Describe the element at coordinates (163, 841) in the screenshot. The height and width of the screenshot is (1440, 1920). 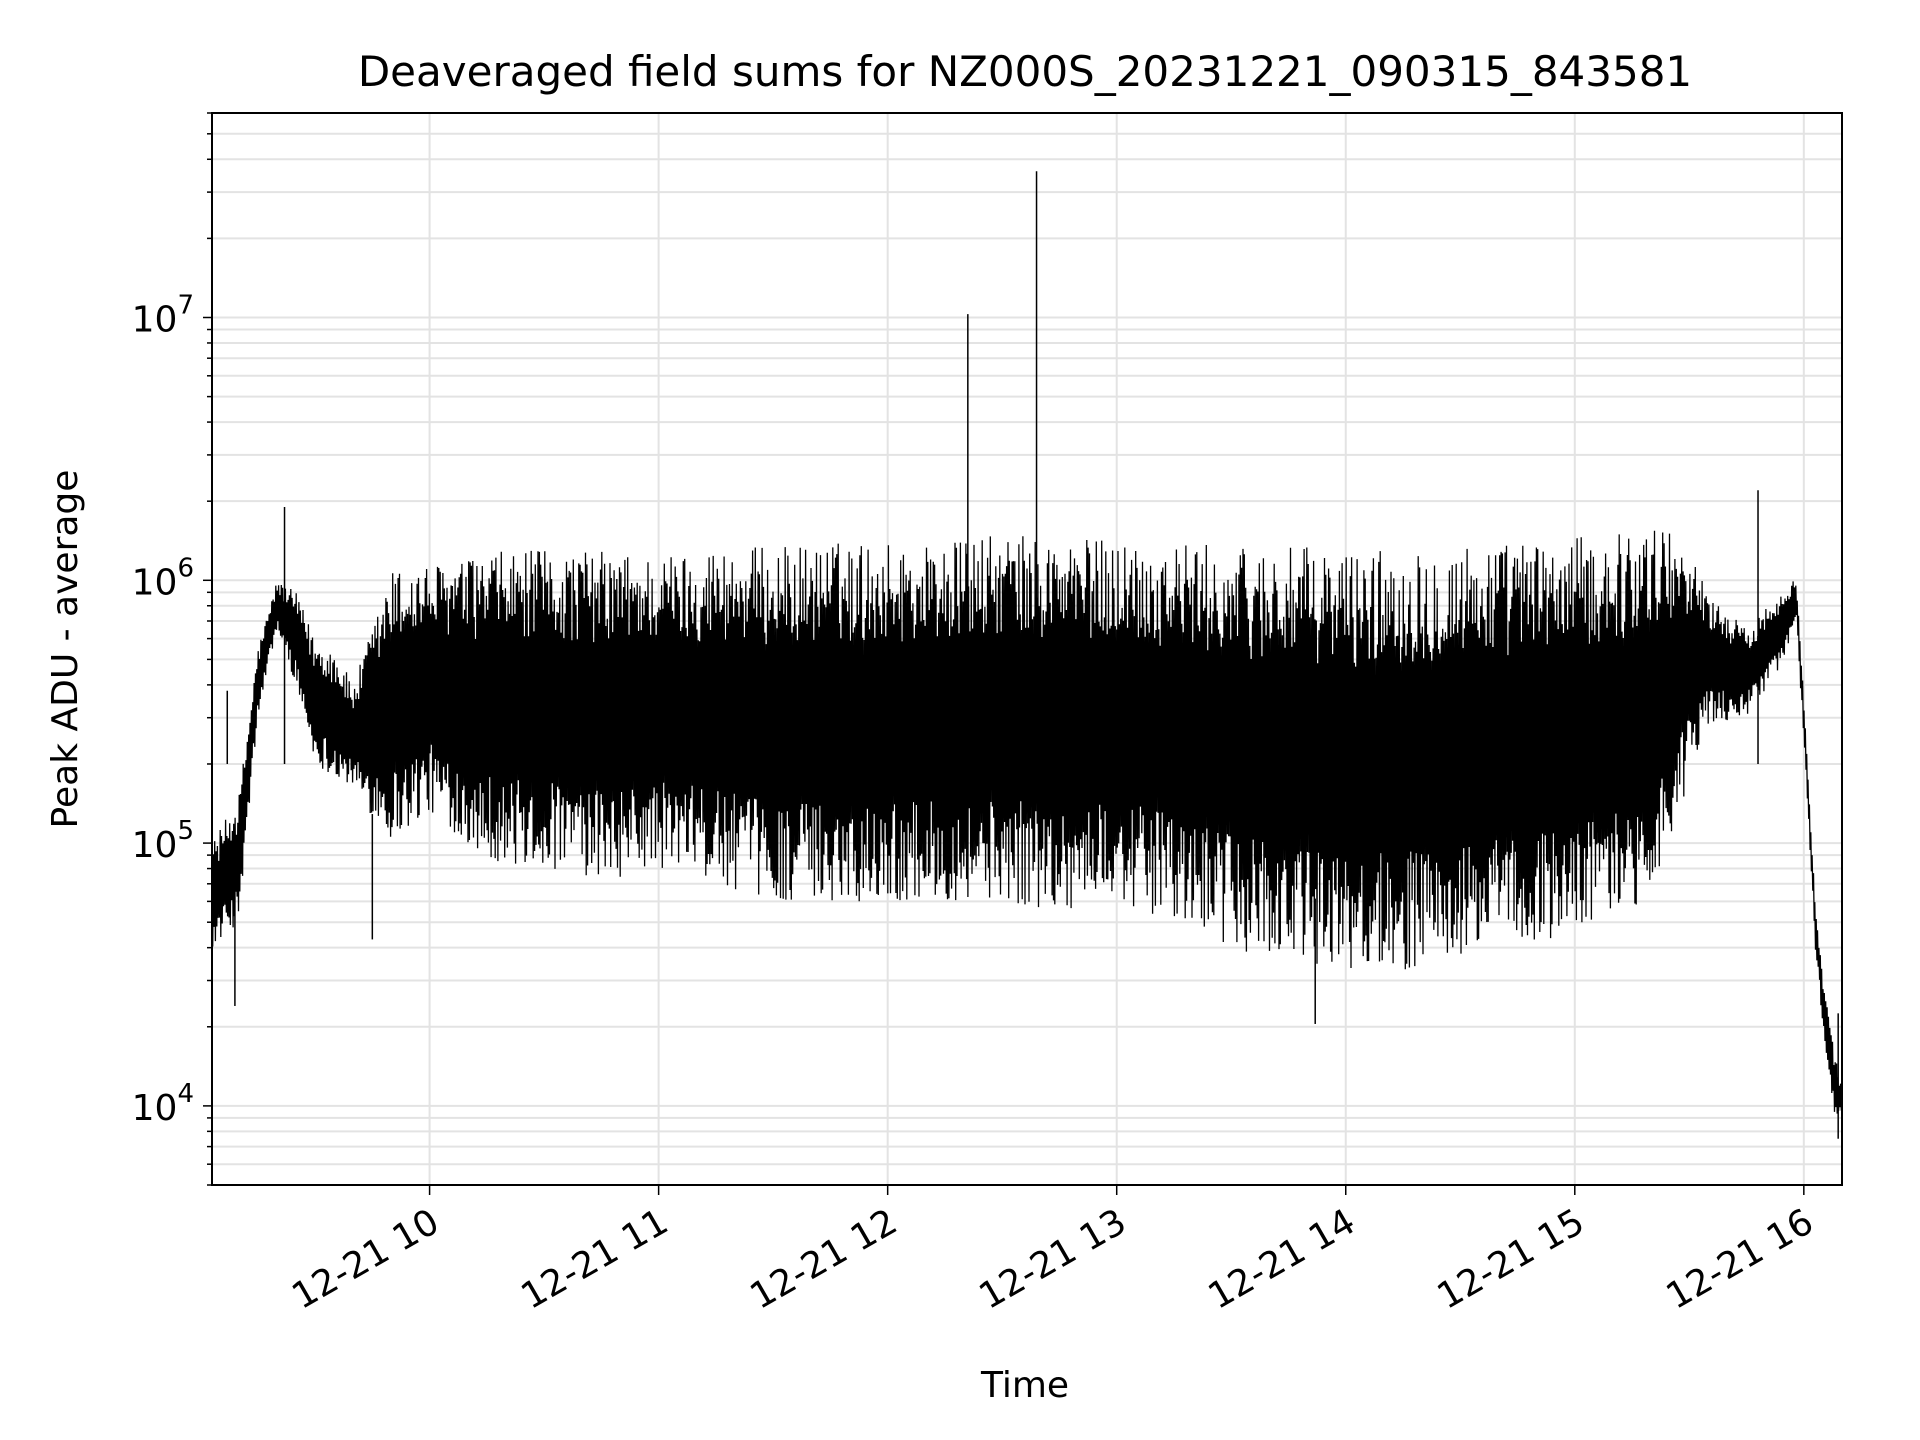
I see `y-tick-label: 10⁵` at that location.